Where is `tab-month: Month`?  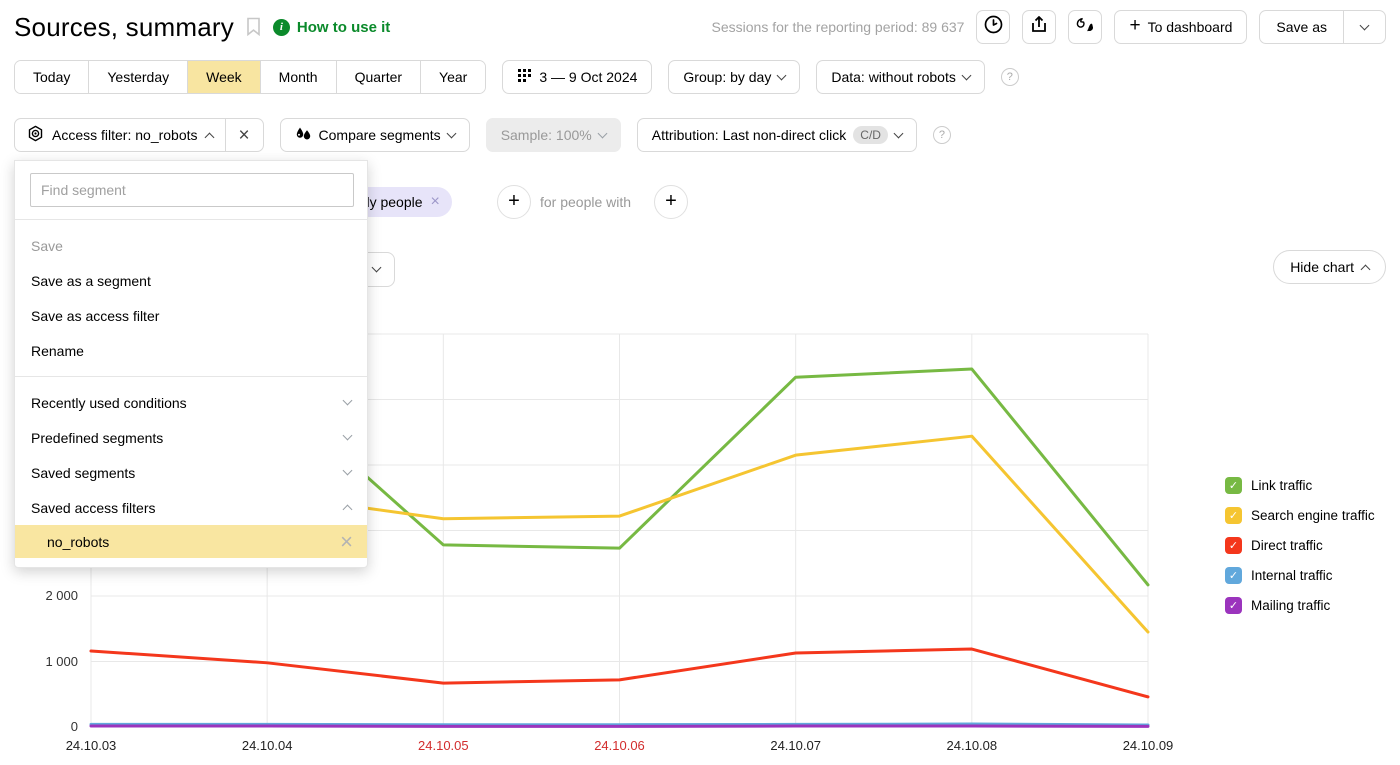 tab-month: Month is located at coordinates (297, 77).